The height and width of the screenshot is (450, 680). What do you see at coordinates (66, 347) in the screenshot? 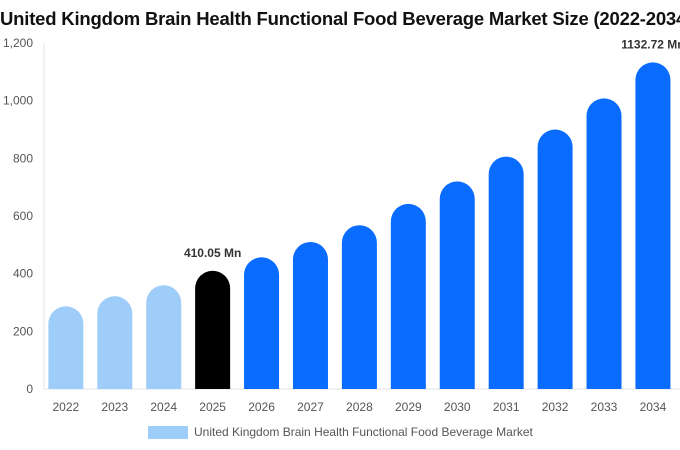
I see `bar-2022` at bounding box center [66, 347].